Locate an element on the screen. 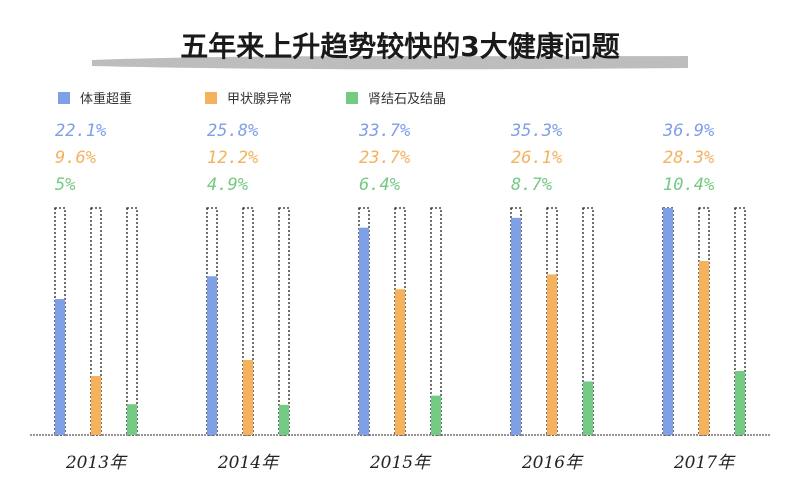 This screenshot has width=800, height=500. category-label: 2013年 is located at coordinates (96, 463).